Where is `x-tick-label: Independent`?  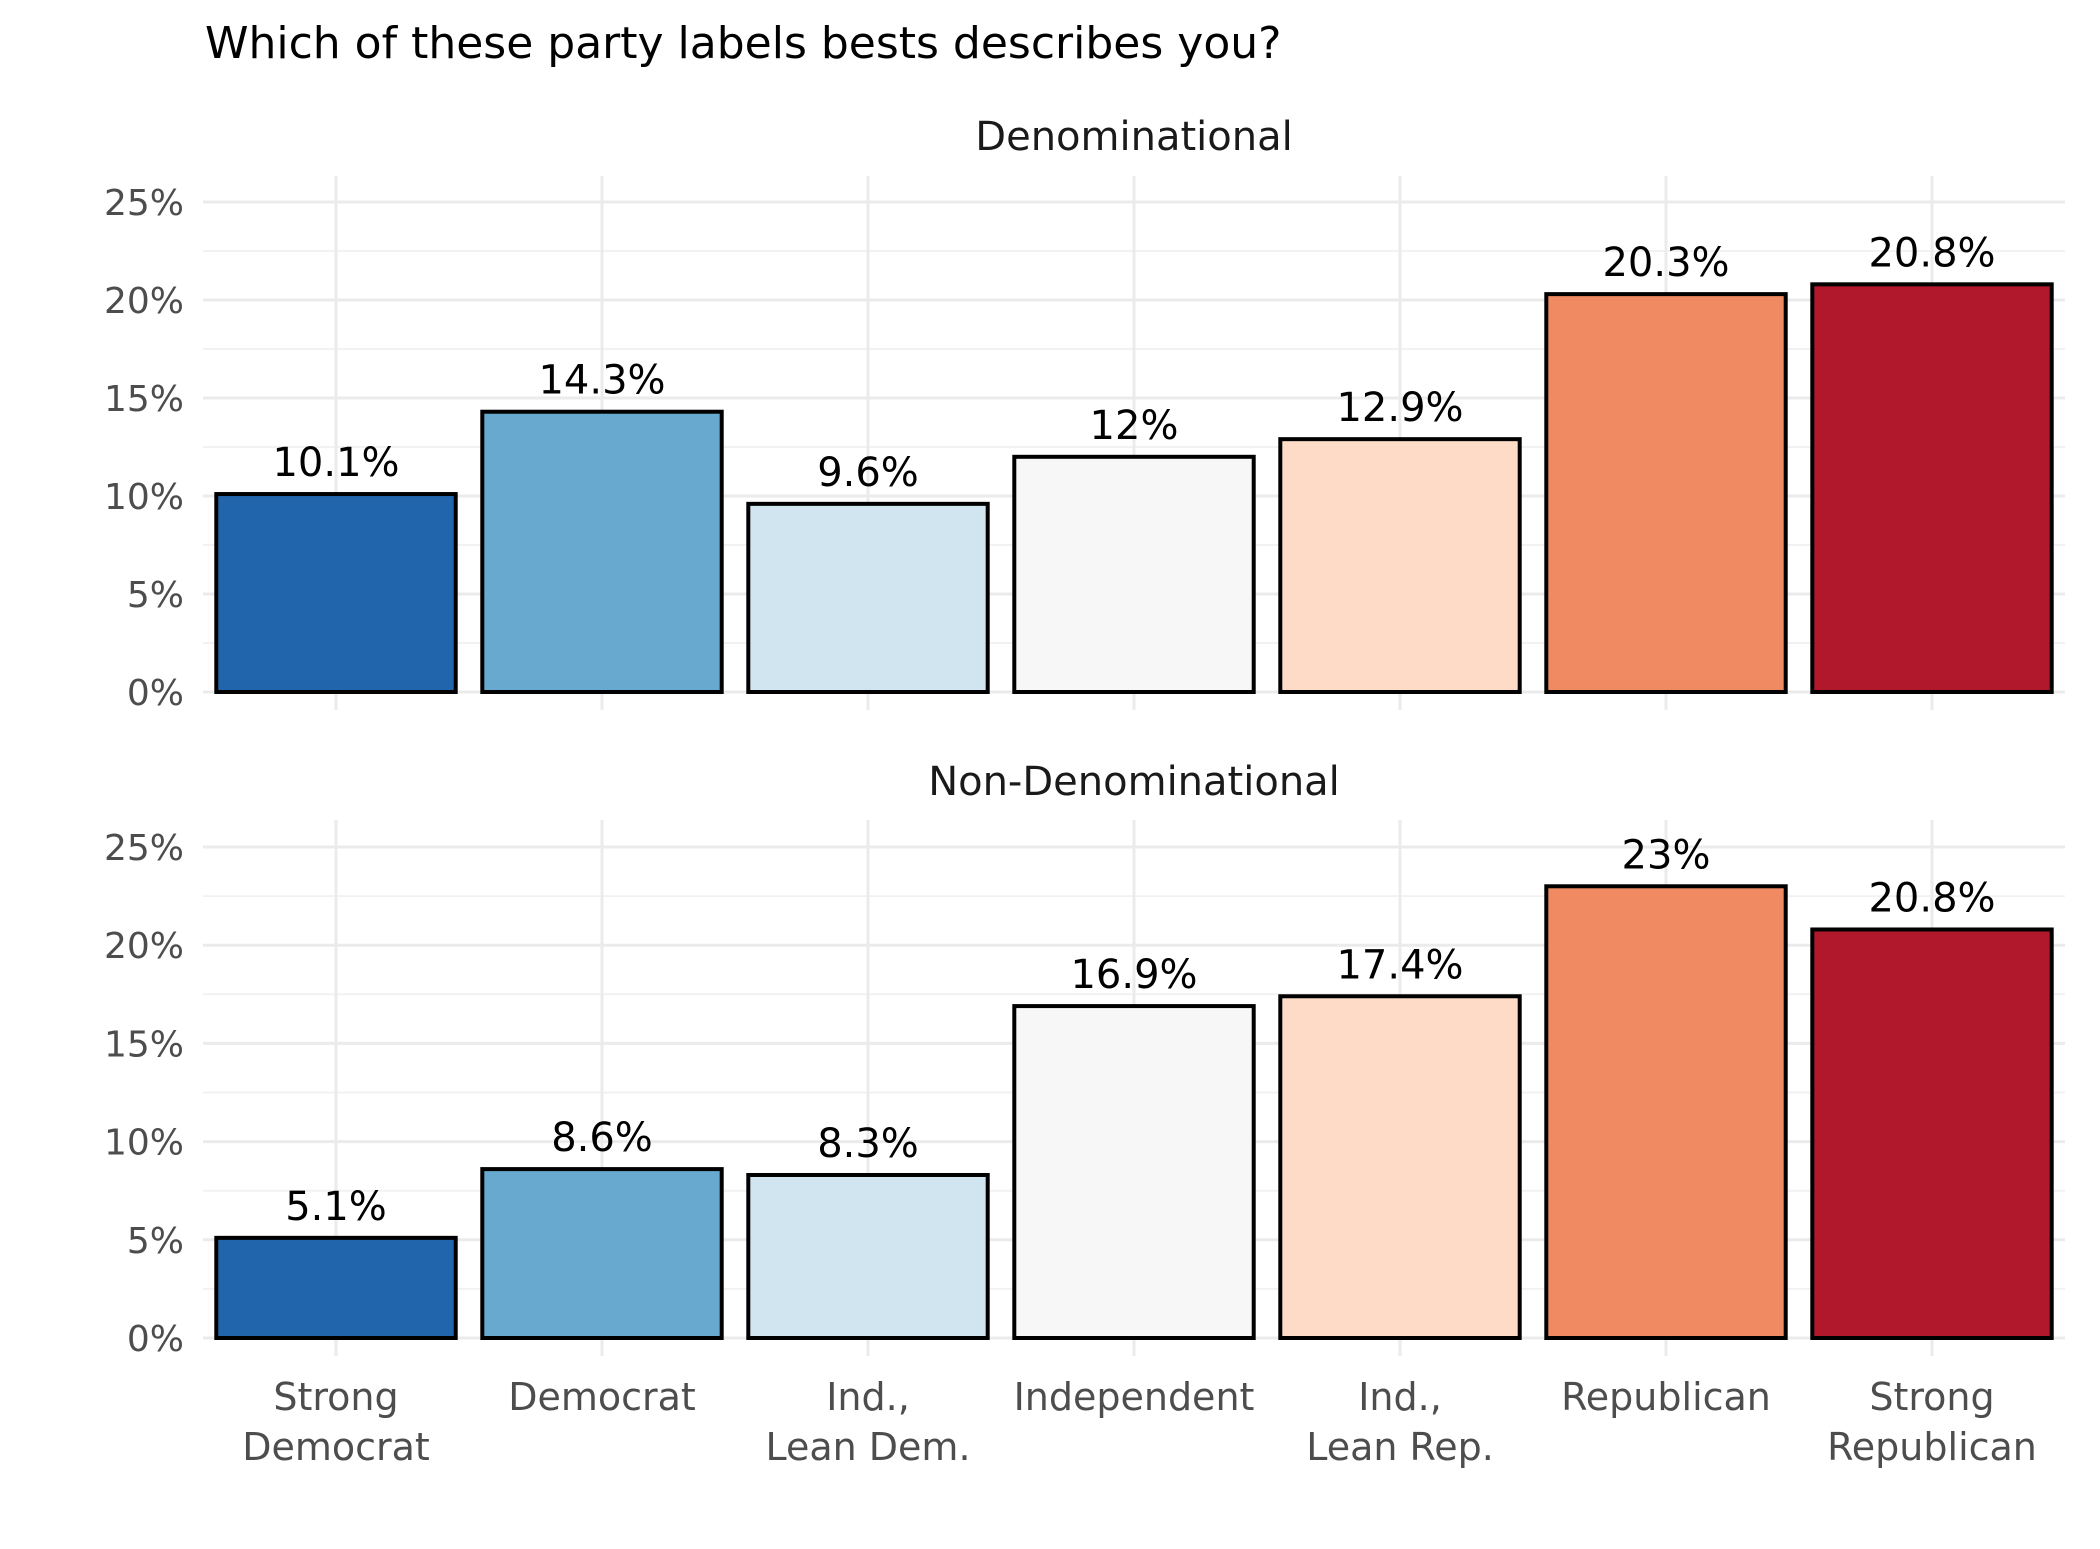
x-tick-label: Independent is located at coordinates (1134, 1397).